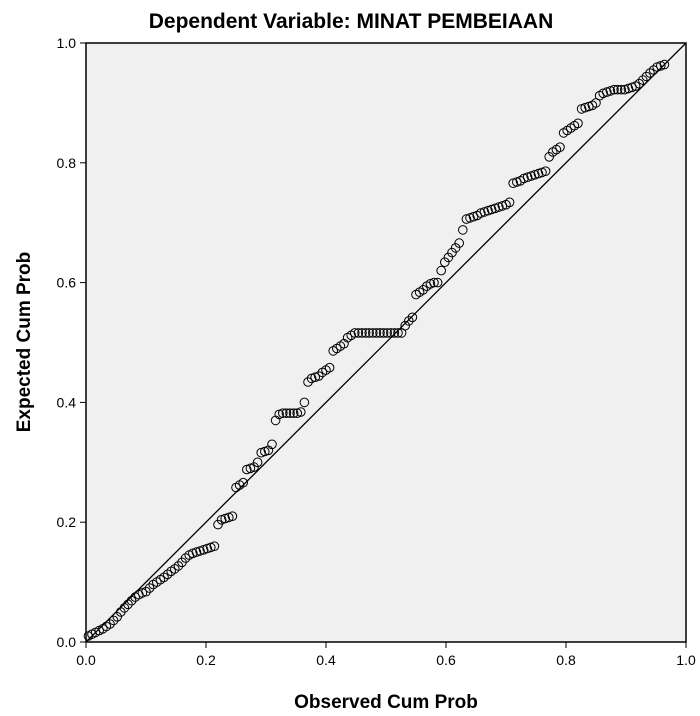 This screenshot has width=700, height=716. What do you see at coordinates (351, 21) in the screenshot?
I see `chart-title: Dependent Variable: MINAT PEMBEIAAN` at bounding box center [351, 21].